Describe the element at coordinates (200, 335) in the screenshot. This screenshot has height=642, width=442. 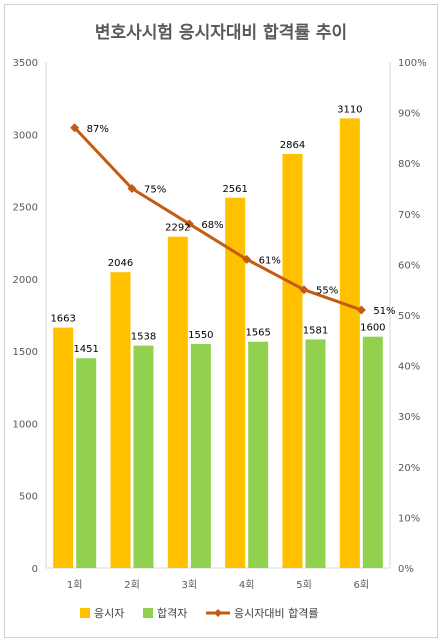
I see `bar-data-label: 1550` at that location.